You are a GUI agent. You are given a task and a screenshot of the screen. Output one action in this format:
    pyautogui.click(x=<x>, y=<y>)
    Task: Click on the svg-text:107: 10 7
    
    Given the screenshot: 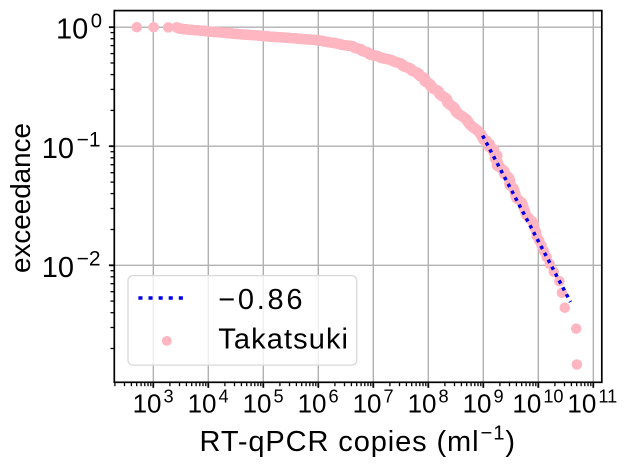 What is the action you would take?
    pyautogui.click(x=373, y=402)
    